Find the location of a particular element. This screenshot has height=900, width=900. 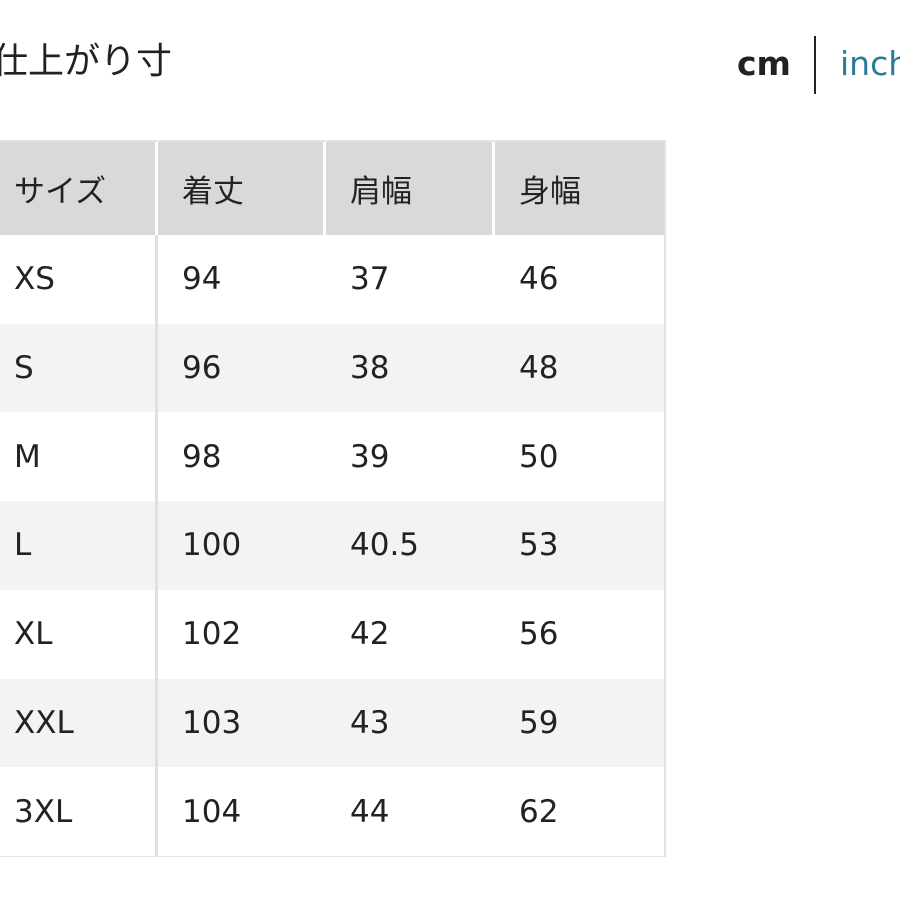

table-cell: 104 is located at coordinates (212, 811).